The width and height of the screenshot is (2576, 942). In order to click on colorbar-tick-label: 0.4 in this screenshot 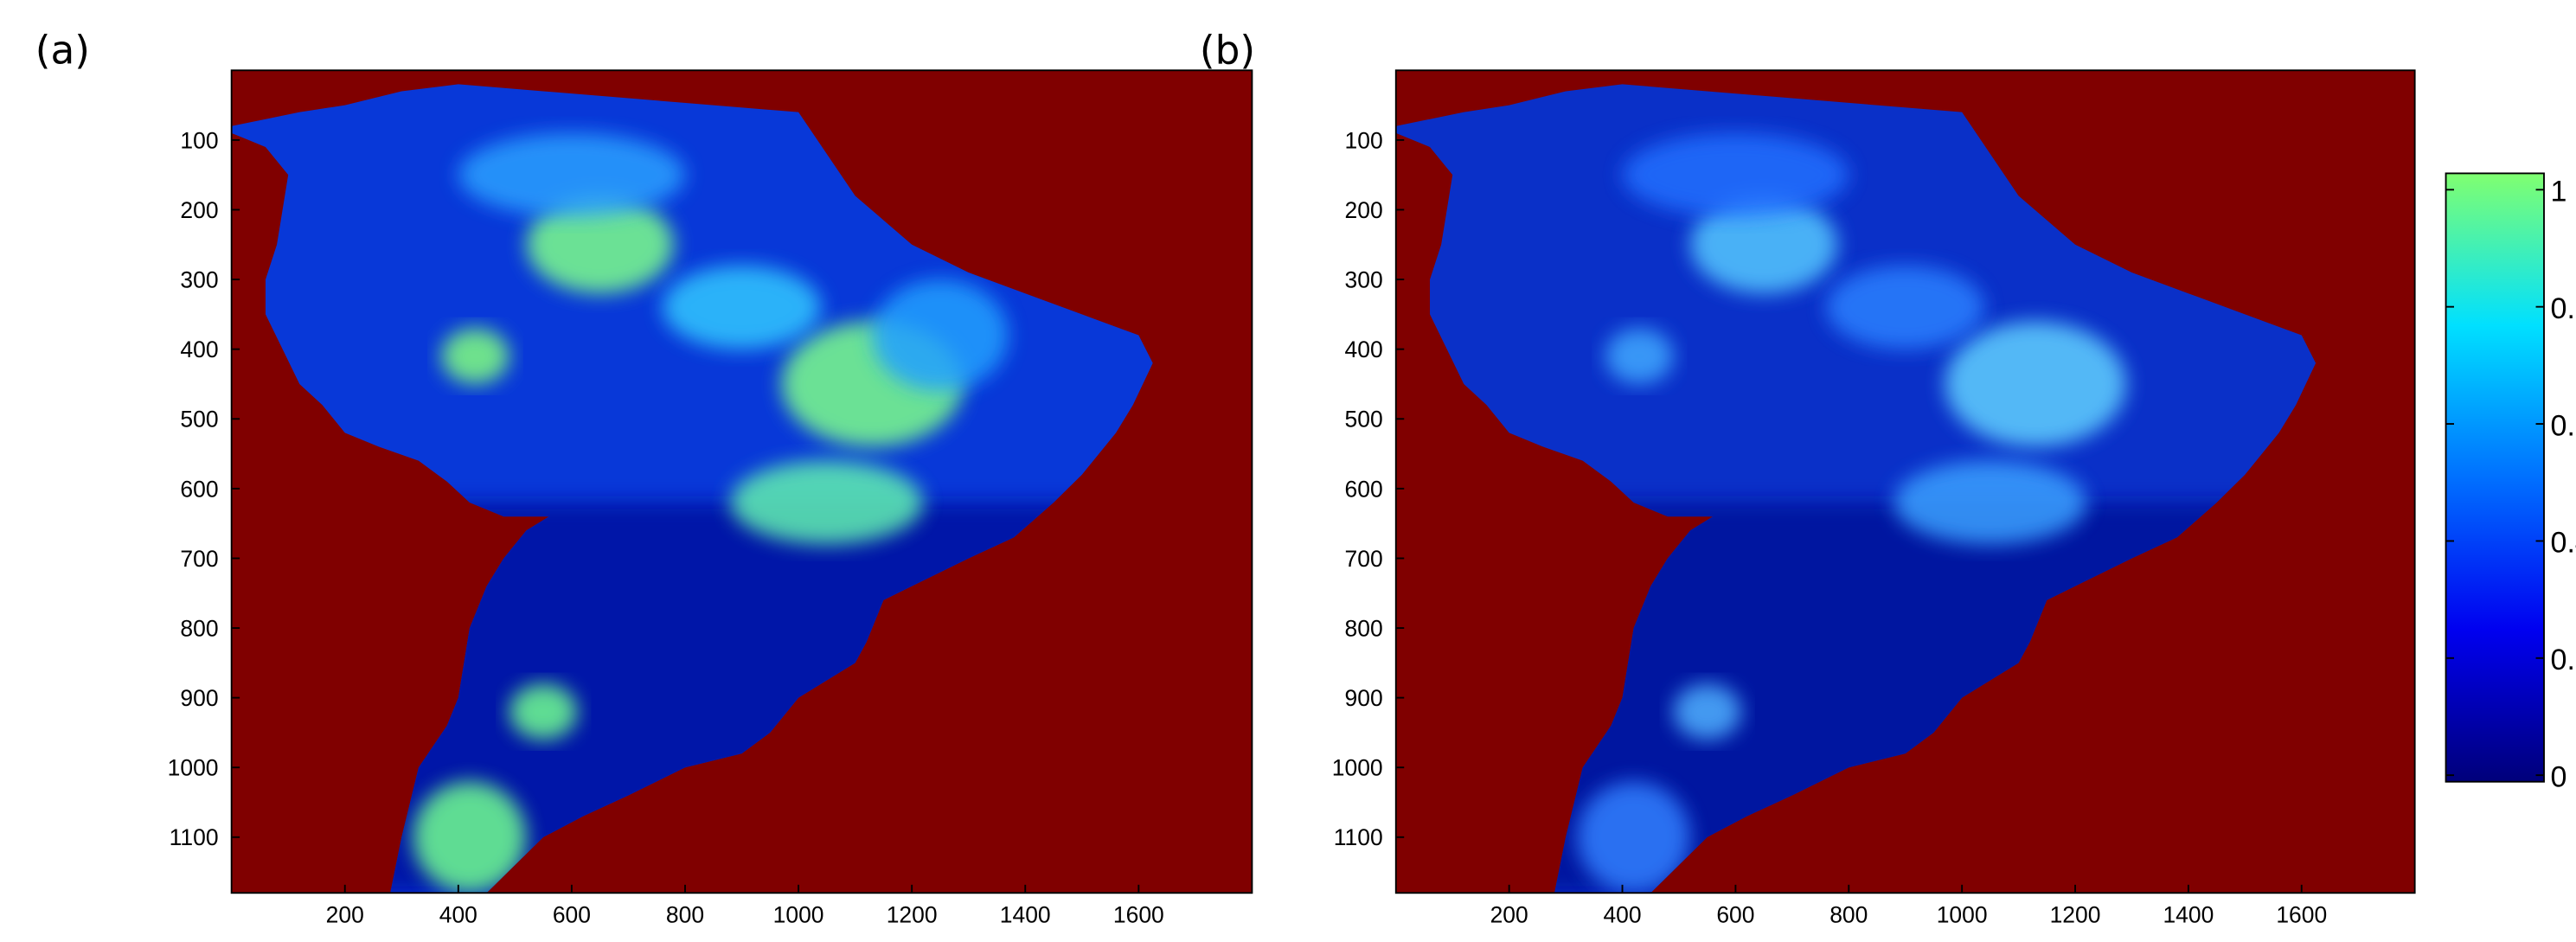, I will do `click(2563, 543)`.